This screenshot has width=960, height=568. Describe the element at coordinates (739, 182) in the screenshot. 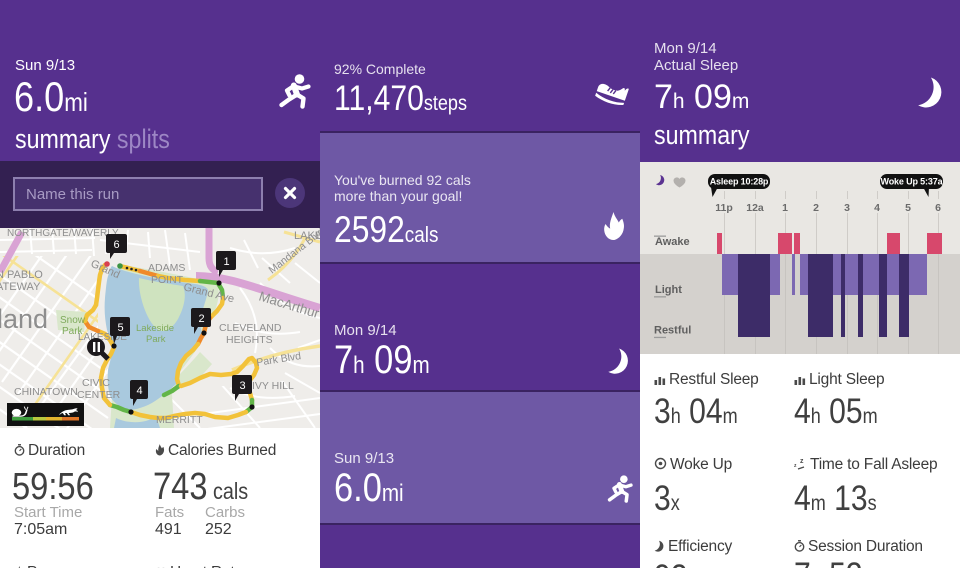

I see `svg-text: Asleep 10:28p` at that location.